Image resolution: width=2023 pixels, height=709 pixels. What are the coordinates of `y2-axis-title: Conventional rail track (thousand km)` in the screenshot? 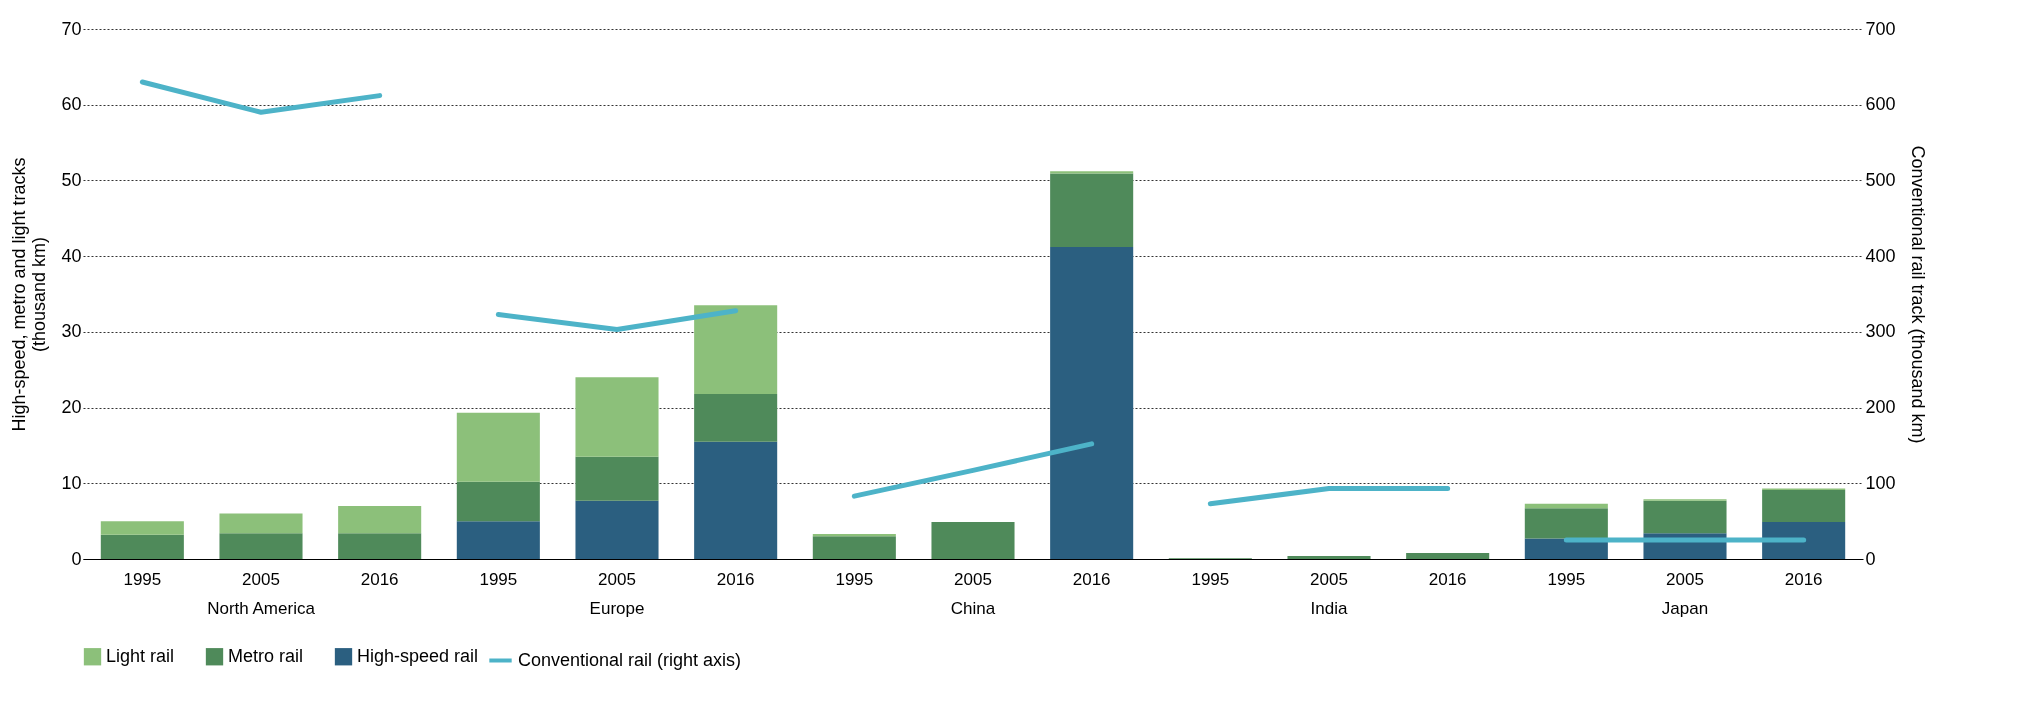 It's located at (1917, 294).